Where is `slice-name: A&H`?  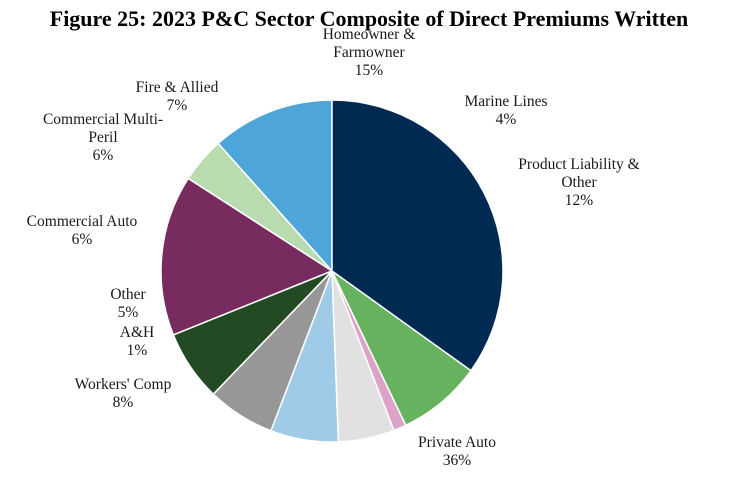 slice-name: A&H is located at coordinates (137, 332).